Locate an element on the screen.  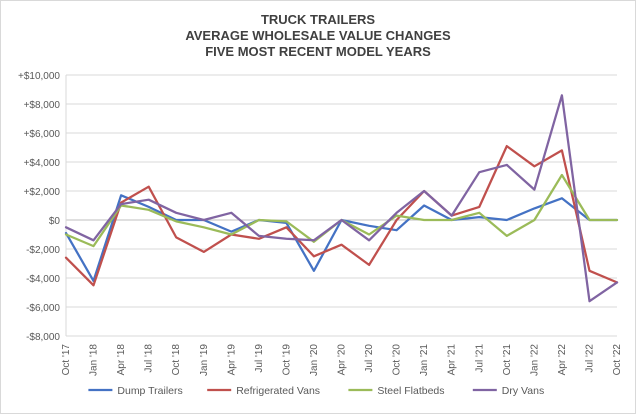
x-tick-label: Jul '18 is located at coordinates (149, 358).